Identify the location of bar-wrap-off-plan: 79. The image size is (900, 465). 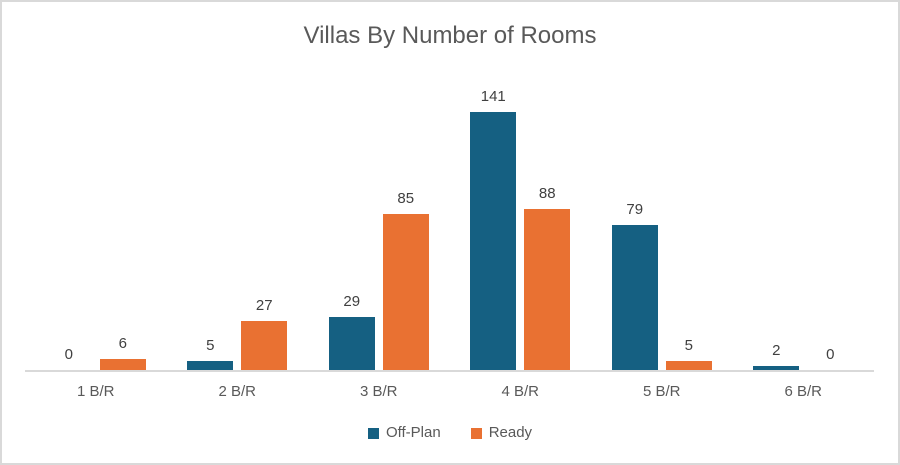
(634, 285).